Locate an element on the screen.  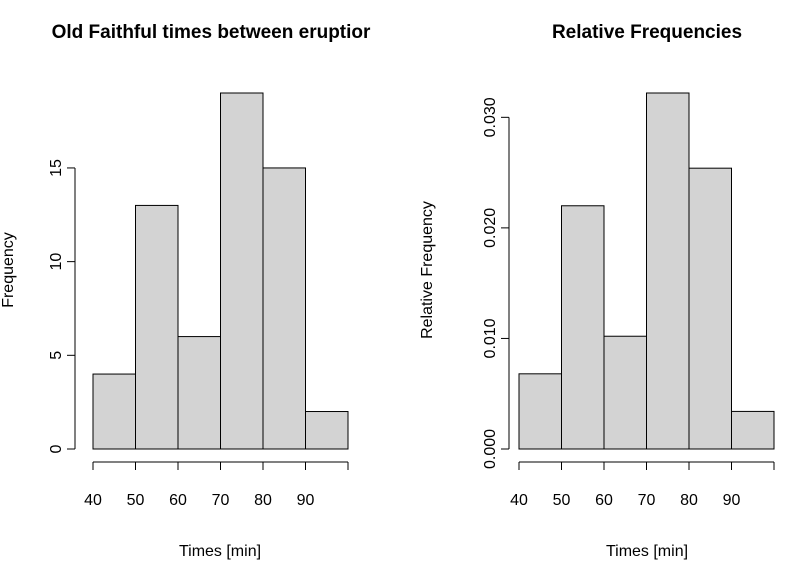
y-axis-label: Frequency is located at coordinates (8, 270).